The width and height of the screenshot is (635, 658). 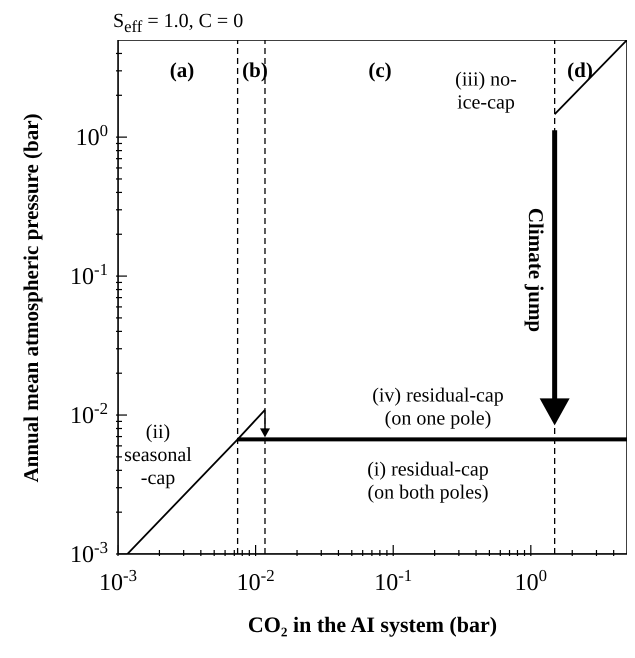 What do you see at coordinates (89, 275) in the screenshot?
I see `y-tick-label: 10$^{-1}$` at bounding box center [89, 275].